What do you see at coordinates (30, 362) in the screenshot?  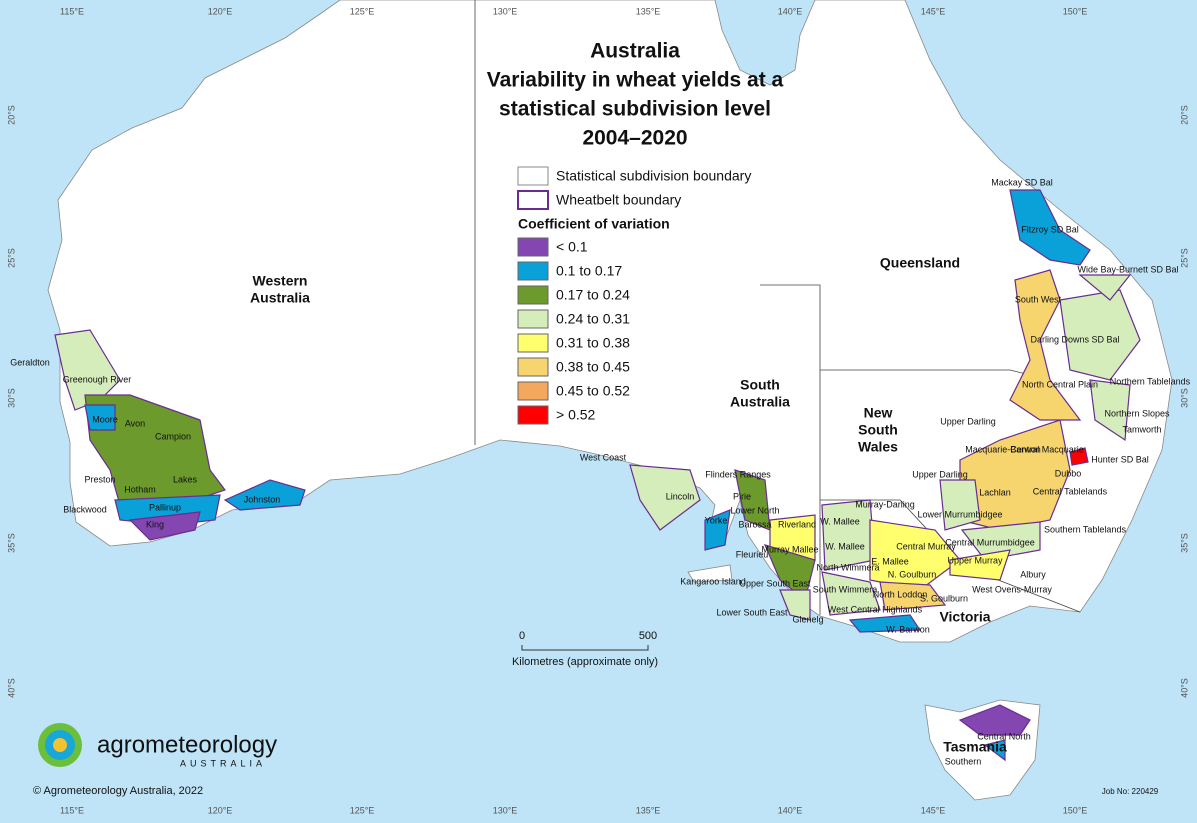 I see `region-label: Geraldton` at bounding box center [30, 362].